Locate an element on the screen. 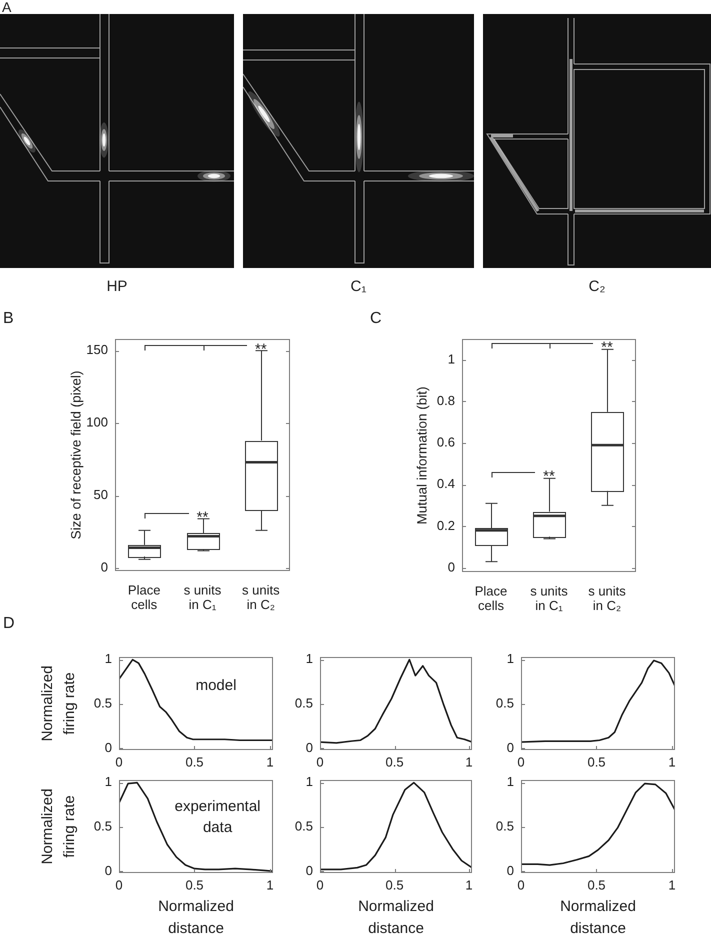  y-tick-label: 100 is located at coordinates (97, 422).